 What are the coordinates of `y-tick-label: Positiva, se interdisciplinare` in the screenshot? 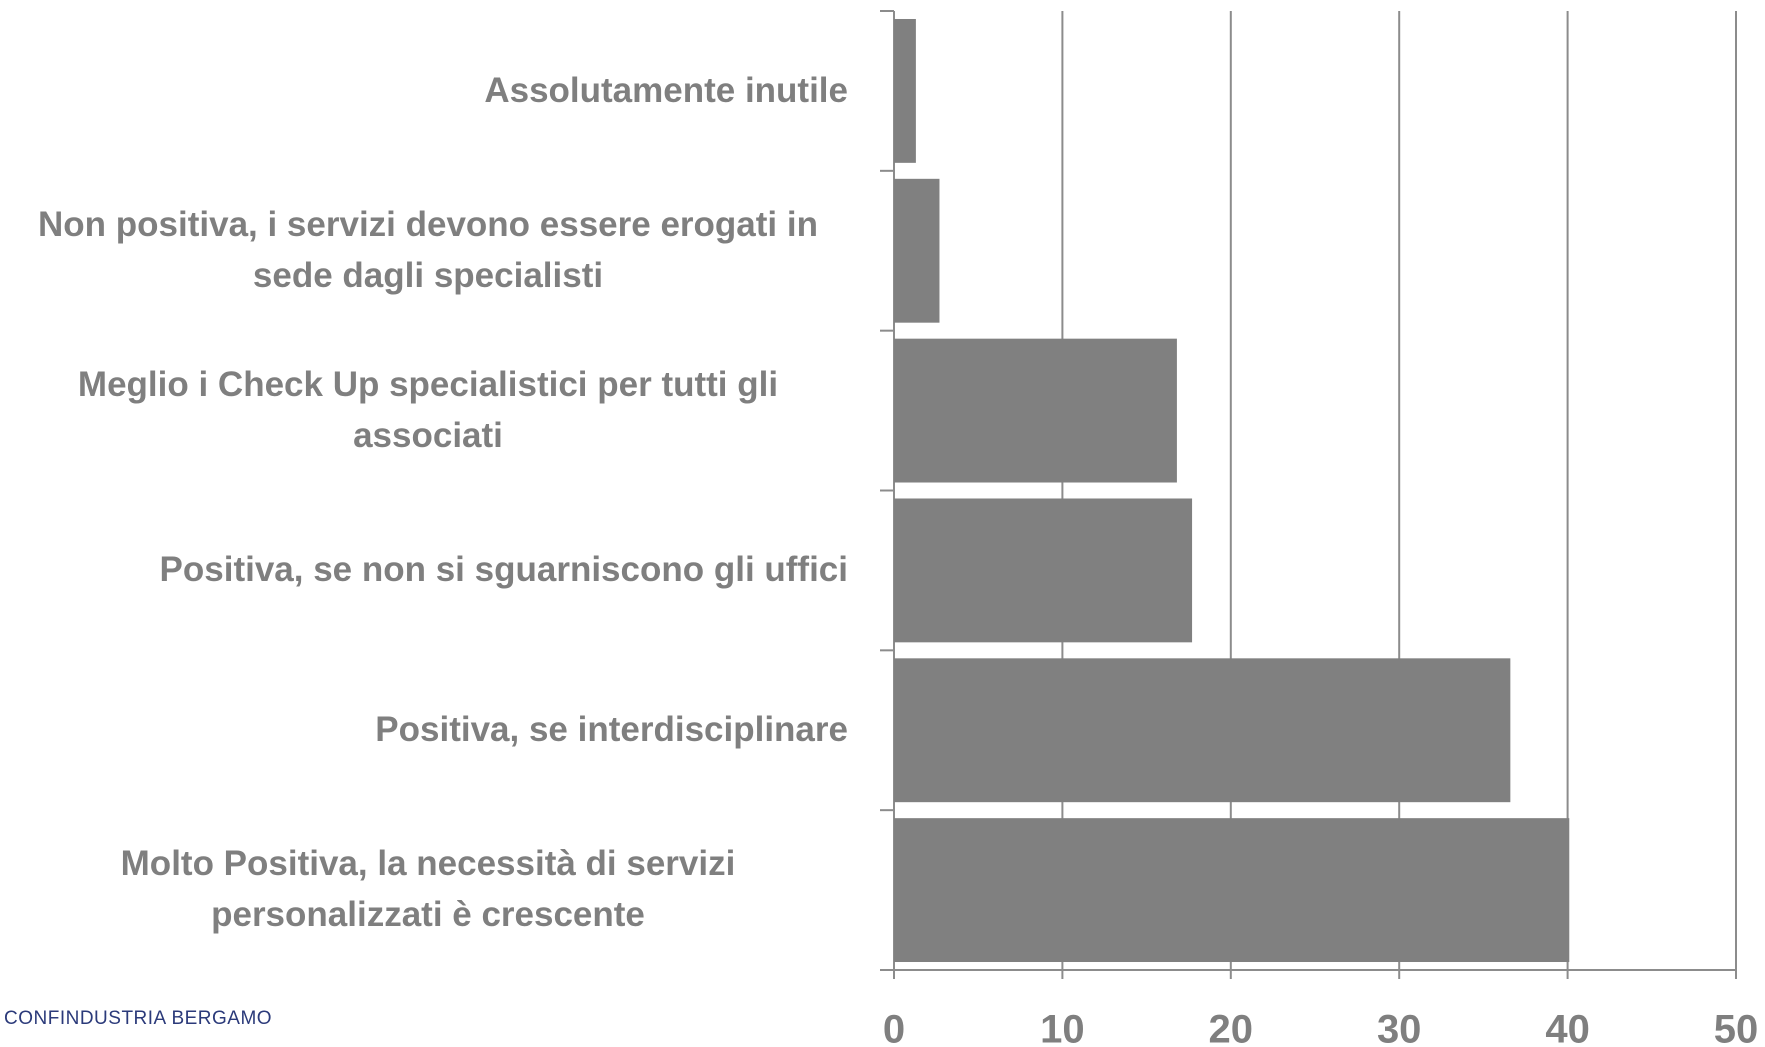 It's located at (611, 729).